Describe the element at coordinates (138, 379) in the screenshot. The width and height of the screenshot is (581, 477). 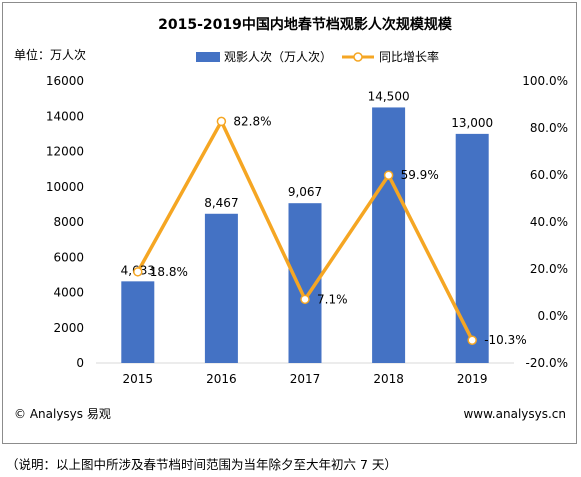
I see `x-tick-label: 2015` at that location.